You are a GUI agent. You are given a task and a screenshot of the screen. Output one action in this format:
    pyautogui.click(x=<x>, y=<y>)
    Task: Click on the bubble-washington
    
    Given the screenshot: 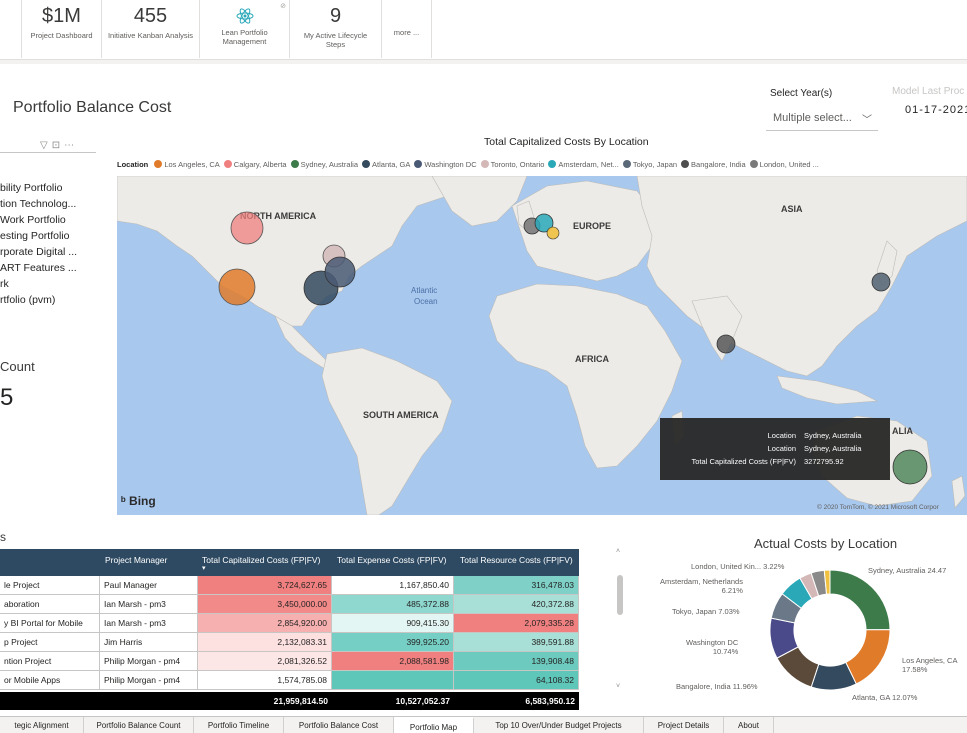 What is the action you would take?
    pyautogui.click(x=340, y=272)
    